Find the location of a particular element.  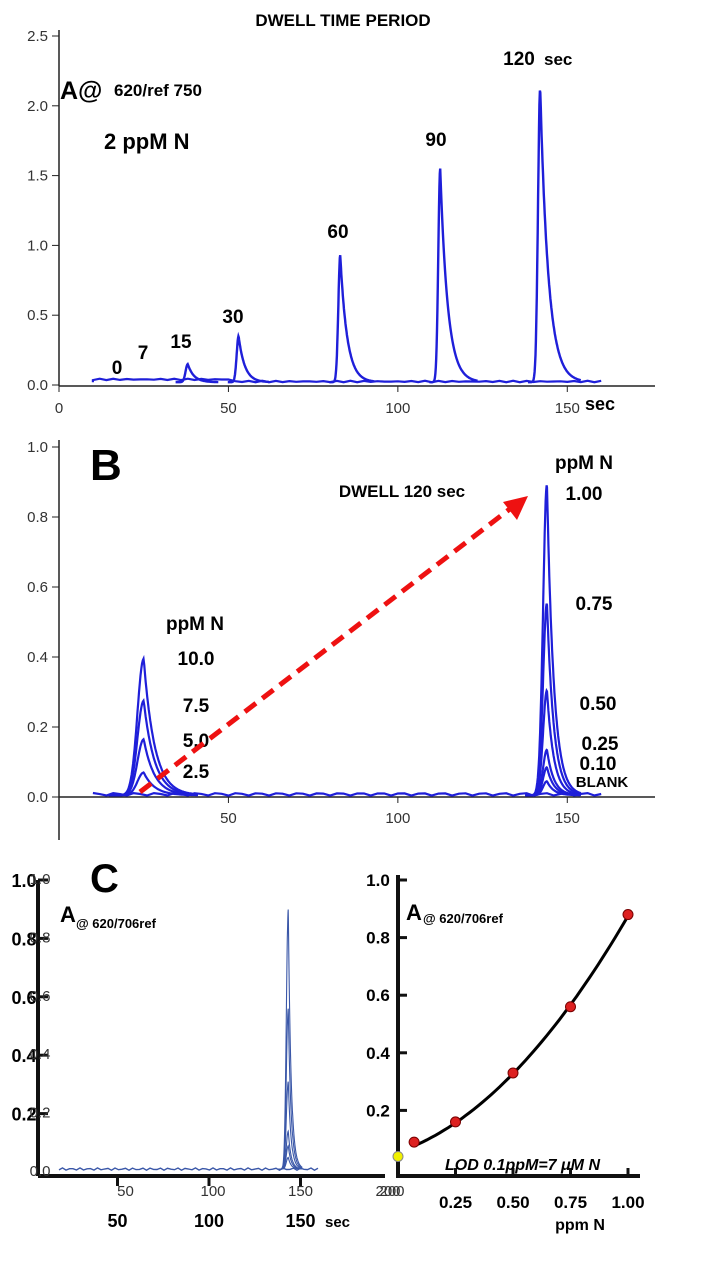

panel-b-arrow-label: DWELL 120 sec is located at coordinates (402, 491).